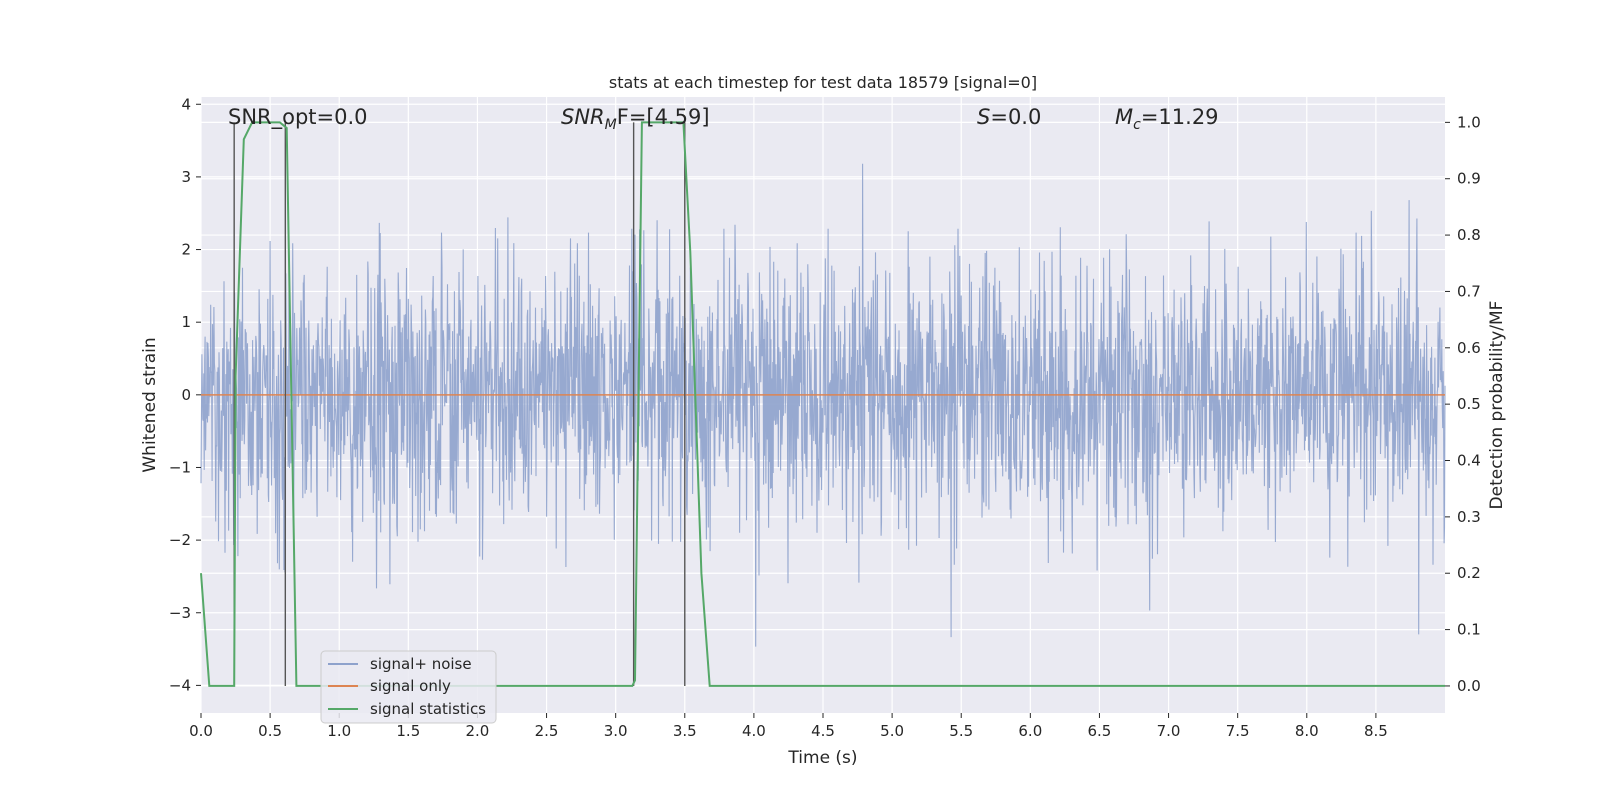 The image size is (1600, 800). What do you see at coordinates (1169, 731) in the screenshot?
I see `x-tick-label-14: 7.0` at bounding box center [1169, 731].